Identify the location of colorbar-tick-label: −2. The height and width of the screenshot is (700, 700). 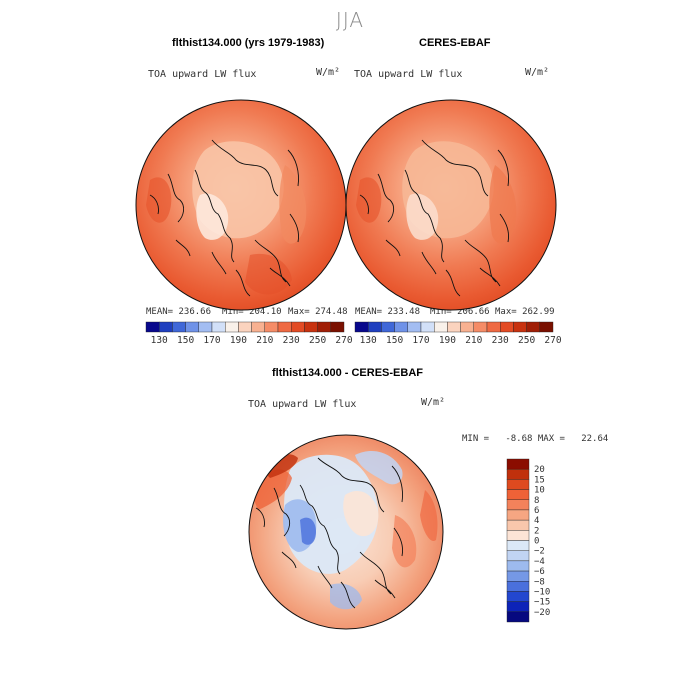
(539, 552).